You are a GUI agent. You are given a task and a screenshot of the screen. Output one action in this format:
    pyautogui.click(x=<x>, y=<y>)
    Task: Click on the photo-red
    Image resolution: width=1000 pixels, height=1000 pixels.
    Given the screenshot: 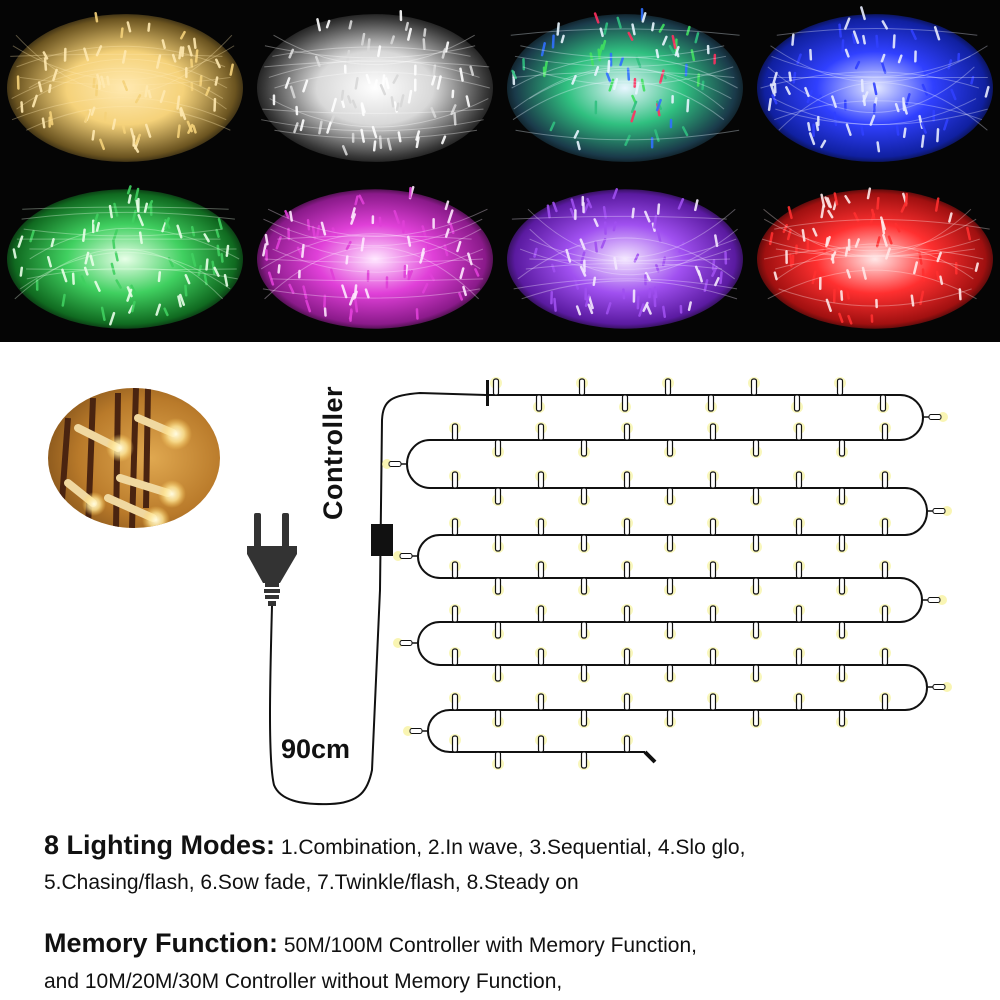 What is the action you would take?
    pyautogui.click(x=875, y=259)
    